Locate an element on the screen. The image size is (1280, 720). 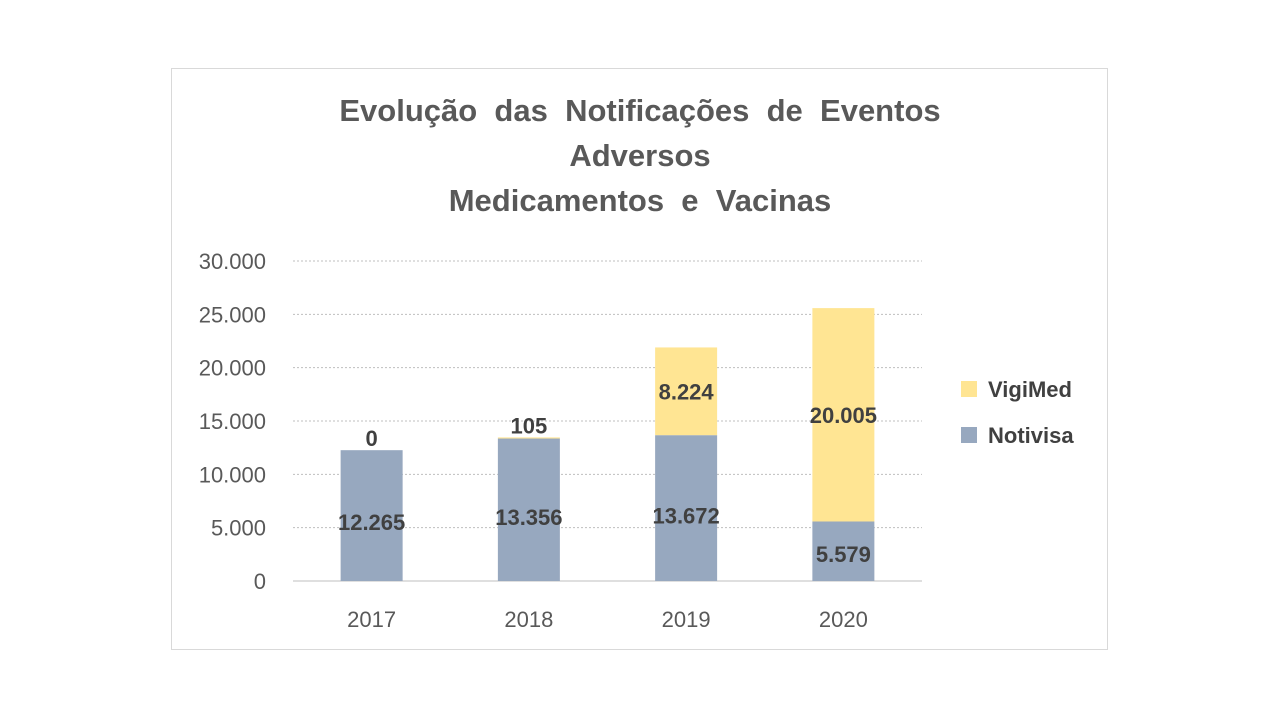
bar-notivisa-2019 is located at coordinates (686, 508).